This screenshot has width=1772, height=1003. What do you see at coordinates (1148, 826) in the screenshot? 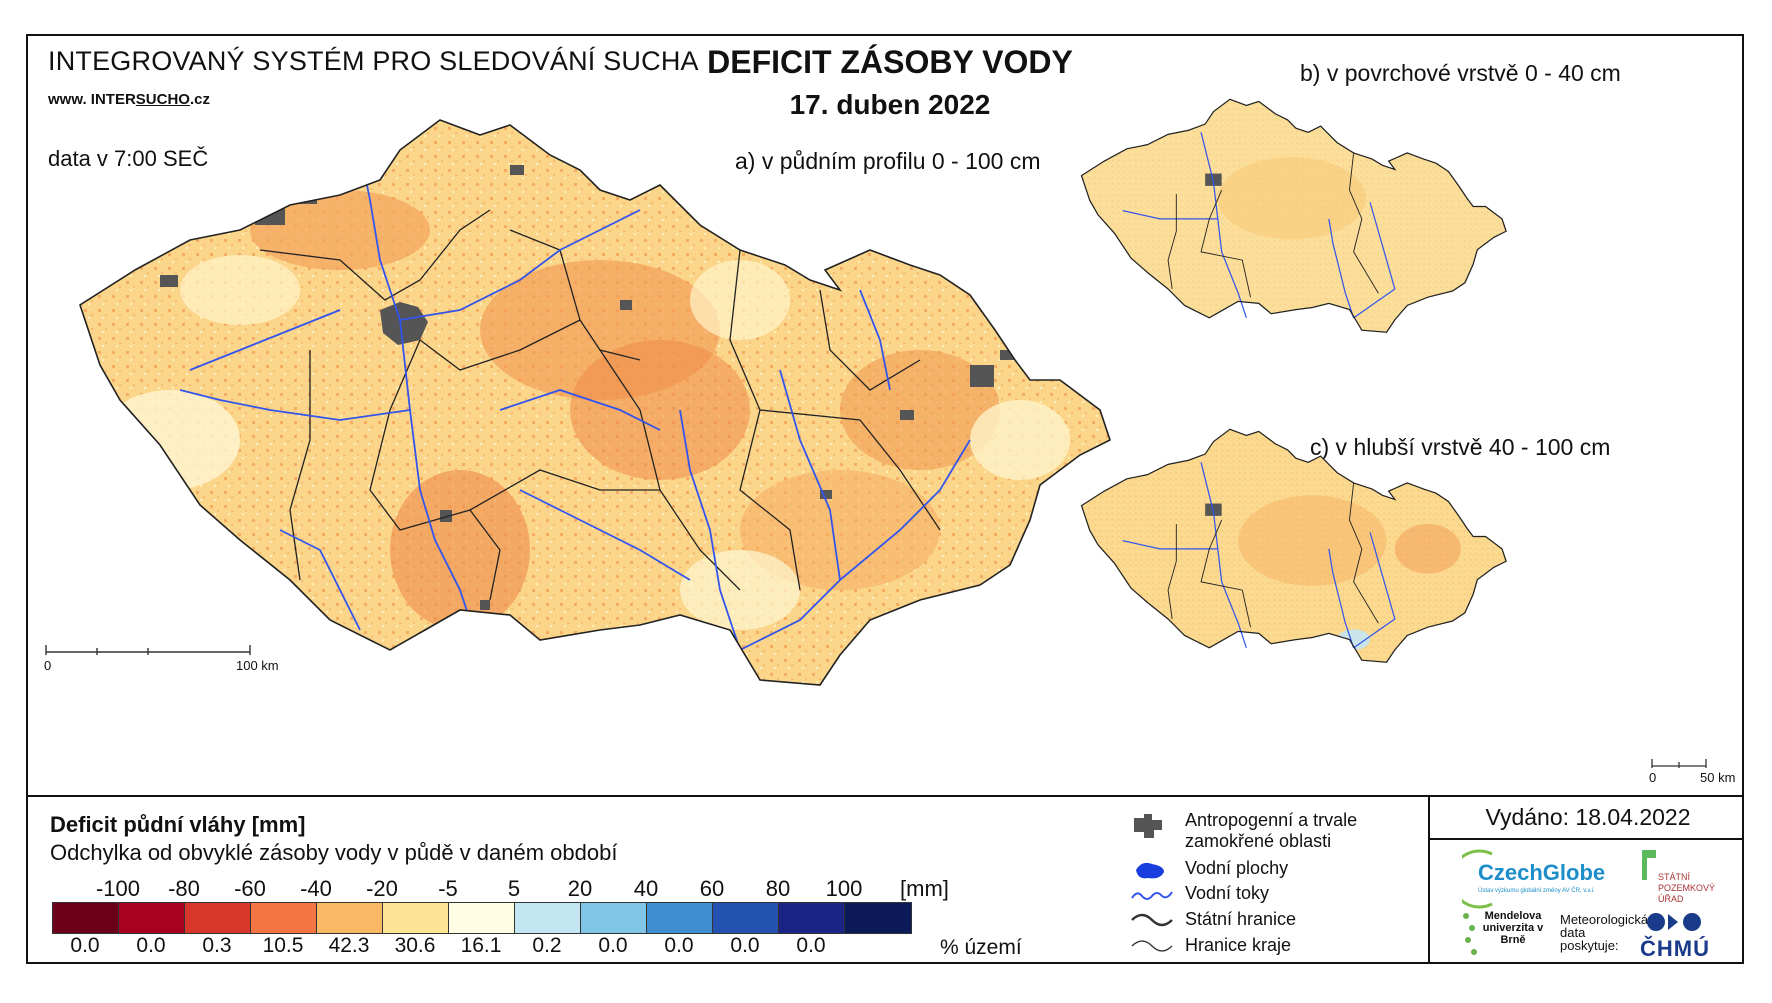
I see `urban-icon` at bounding box center [1148, 826].